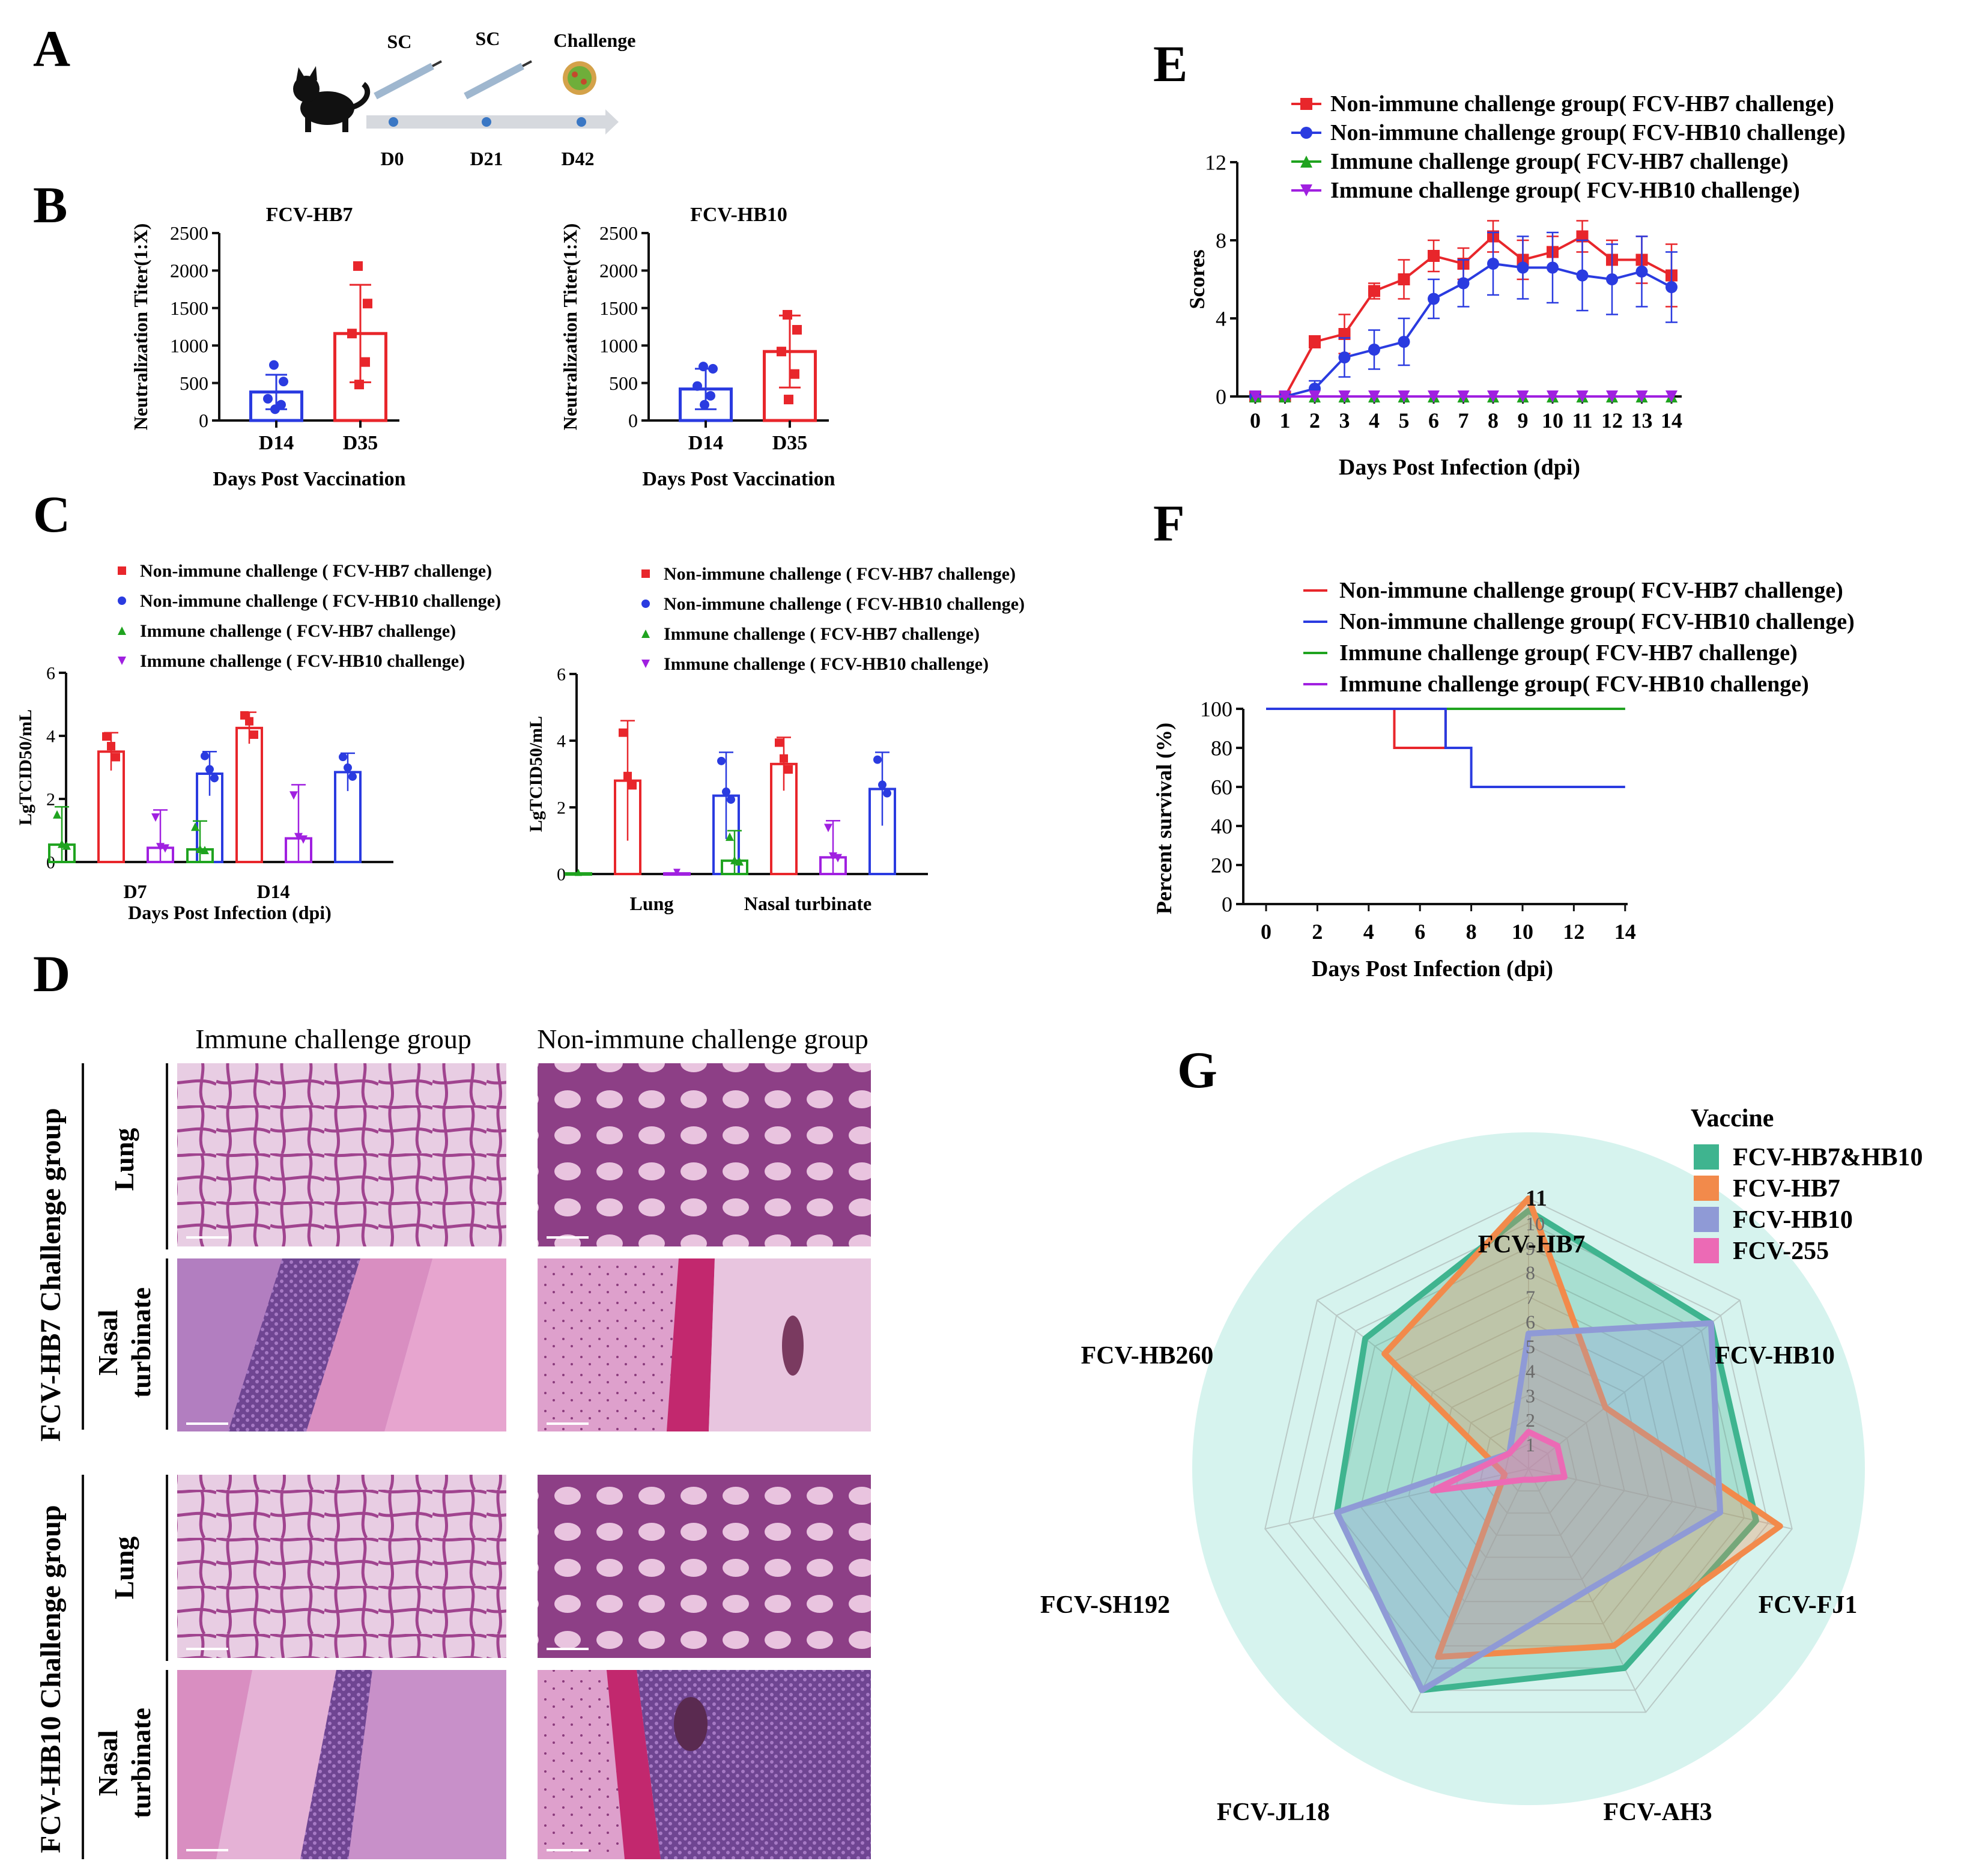  Describe the element at coordinates (52, 48) in the screenshot. I see `panel-label-a: A` at that location.